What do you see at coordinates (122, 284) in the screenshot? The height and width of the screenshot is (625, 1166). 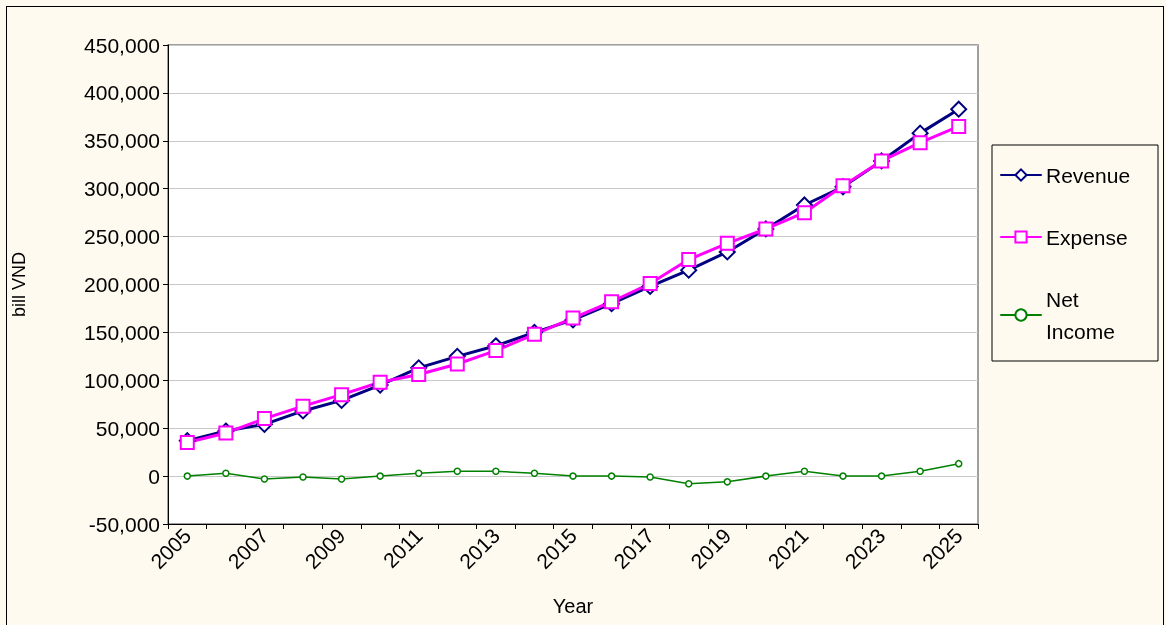 I see `y-tick-label: 200,000` at bounding box center [122, 284].